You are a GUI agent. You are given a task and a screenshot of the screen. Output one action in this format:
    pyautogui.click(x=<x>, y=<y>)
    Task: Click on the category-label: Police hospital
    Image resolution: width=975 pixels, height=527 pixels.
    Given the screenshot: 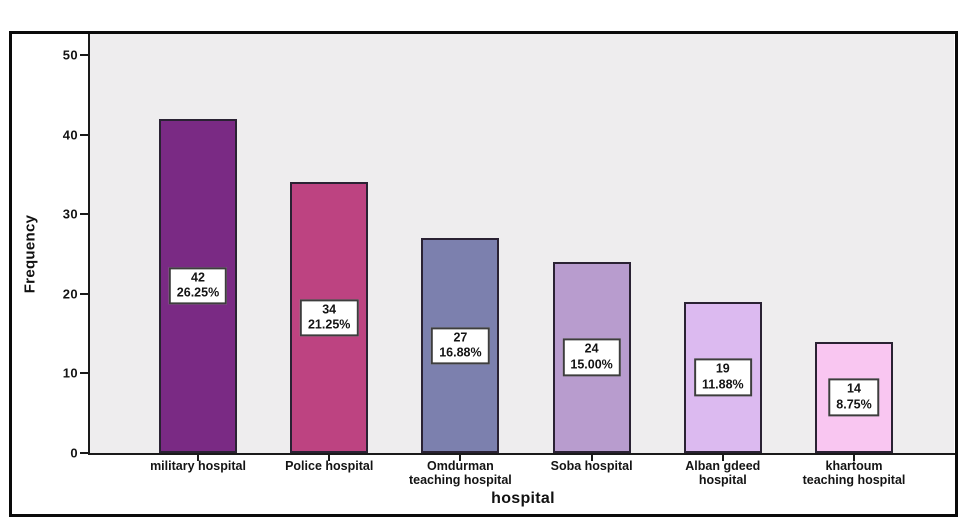 What is the action you would take?
    pyautogui.click(x=329, y=466)
    